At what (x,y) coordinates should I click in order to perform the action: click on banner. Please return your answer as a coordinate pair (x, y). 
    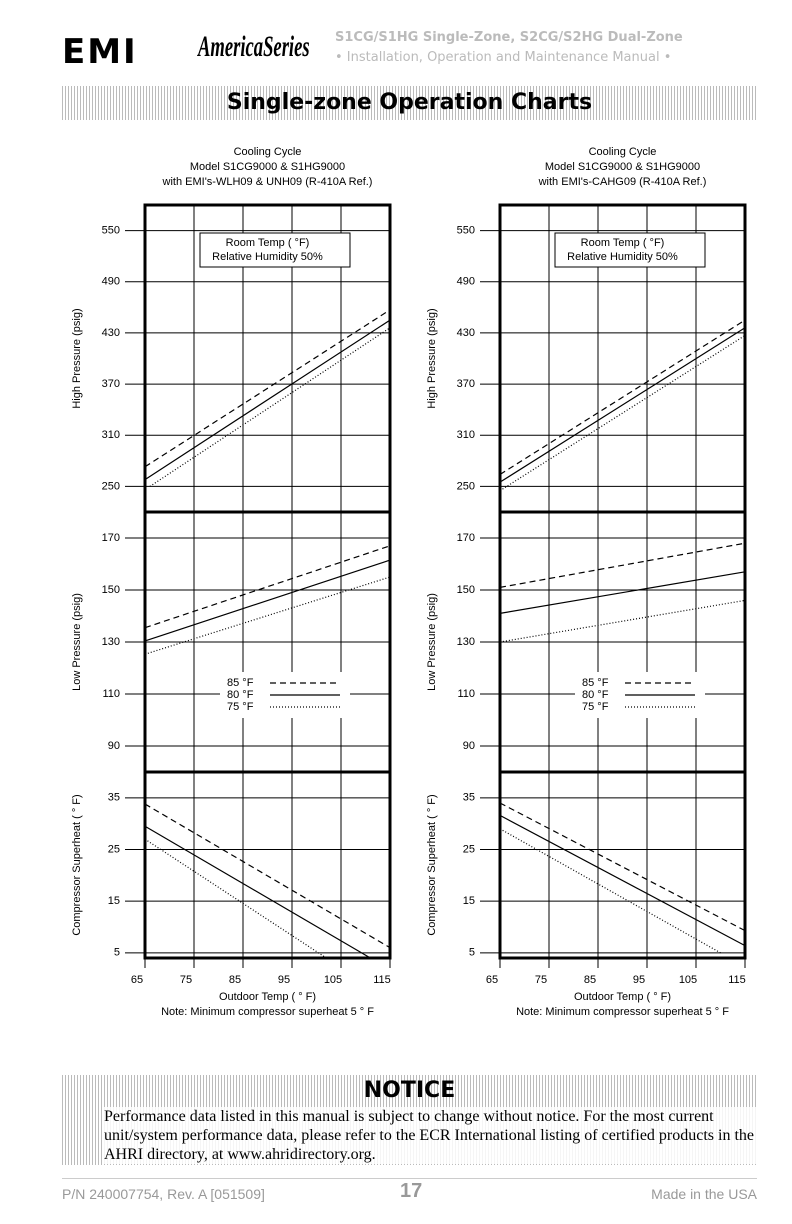
    Looking at the image, I should click on (409, 103).